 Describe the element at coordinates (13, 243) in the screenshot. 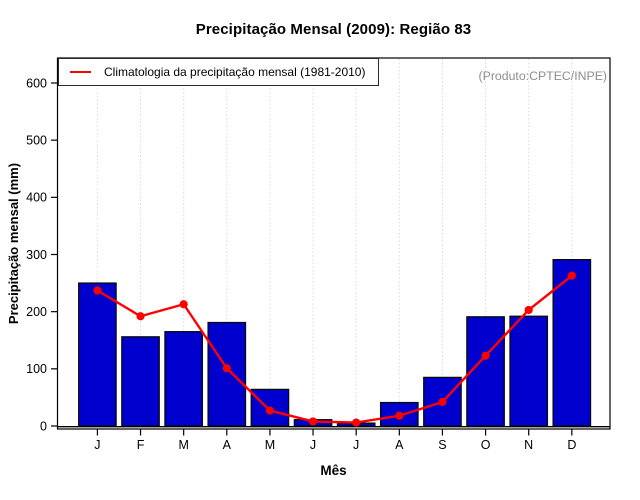

I see `y-axis-title: Precipitação mensal (mm)` at that location.